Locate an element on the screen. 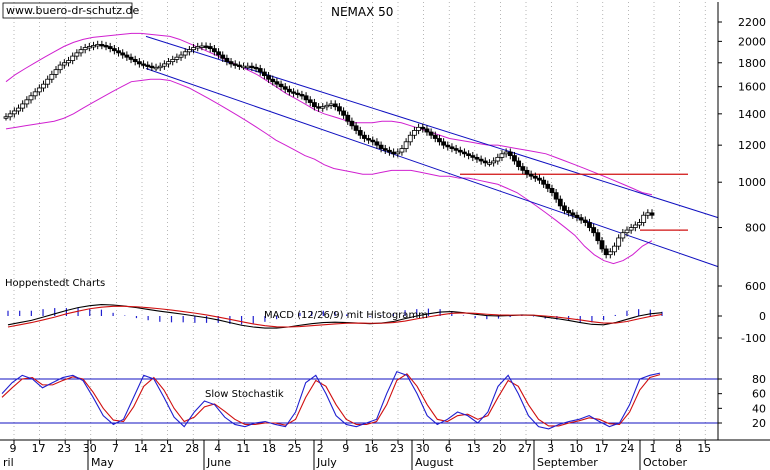  month-label: ril is located at coordinates (8, 462).